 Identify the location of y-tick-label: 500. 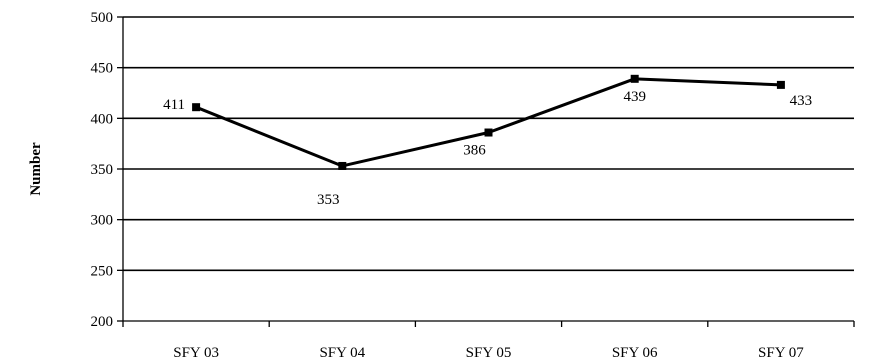
(102, 18).